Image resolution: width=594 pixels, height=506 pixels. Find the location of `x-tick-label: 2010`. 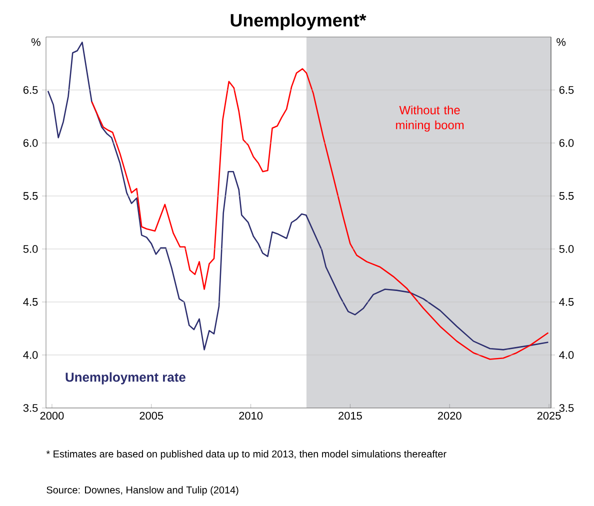

x-tick-label: 2010 is located at coordinates (251, 416).